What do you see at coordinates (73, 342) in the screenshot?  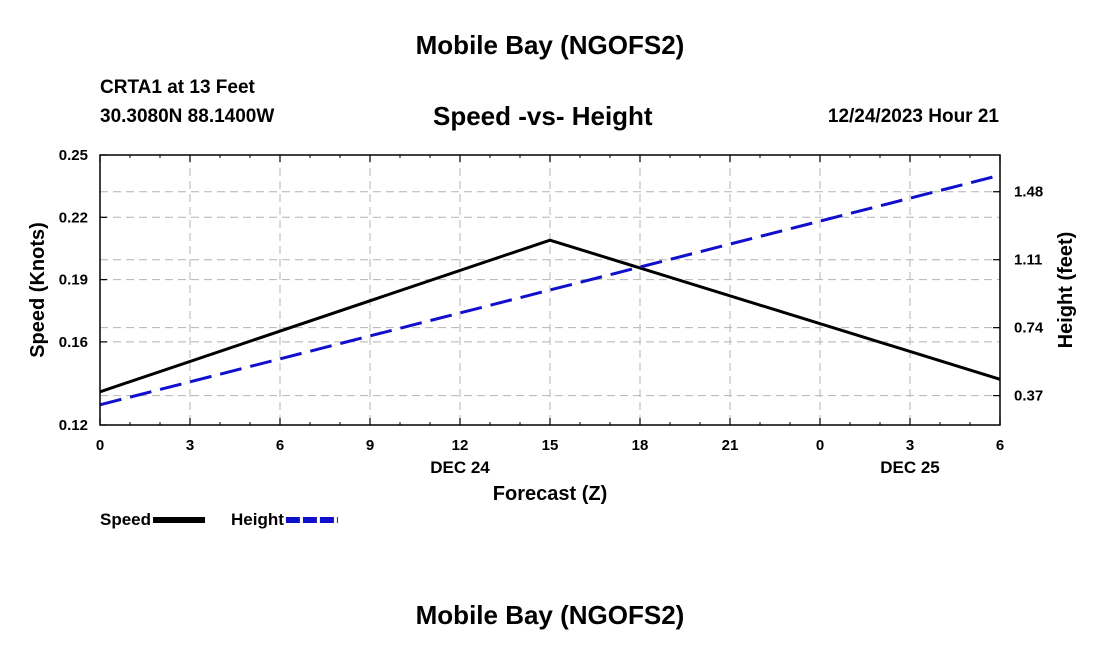 I see `y-tick-label: 0.16` at bounding box center [73, 342].